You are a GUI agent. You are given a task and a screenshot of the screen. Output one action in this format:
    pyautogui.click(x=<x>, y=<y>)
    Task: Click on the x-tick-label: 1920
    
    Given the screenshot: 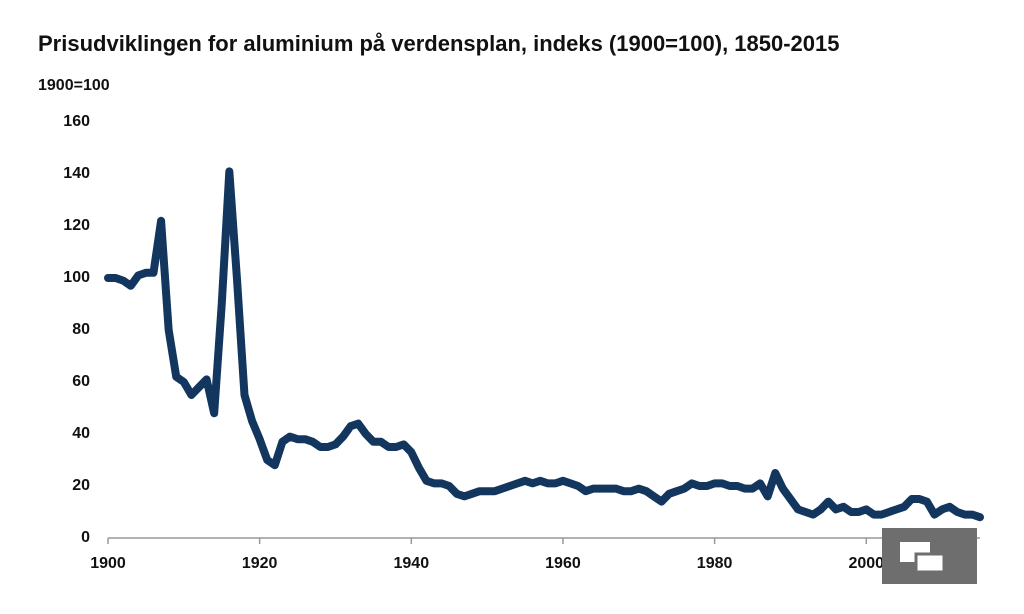 What is the action you would take?
    pyautogui.click(x=260, y=563)
    